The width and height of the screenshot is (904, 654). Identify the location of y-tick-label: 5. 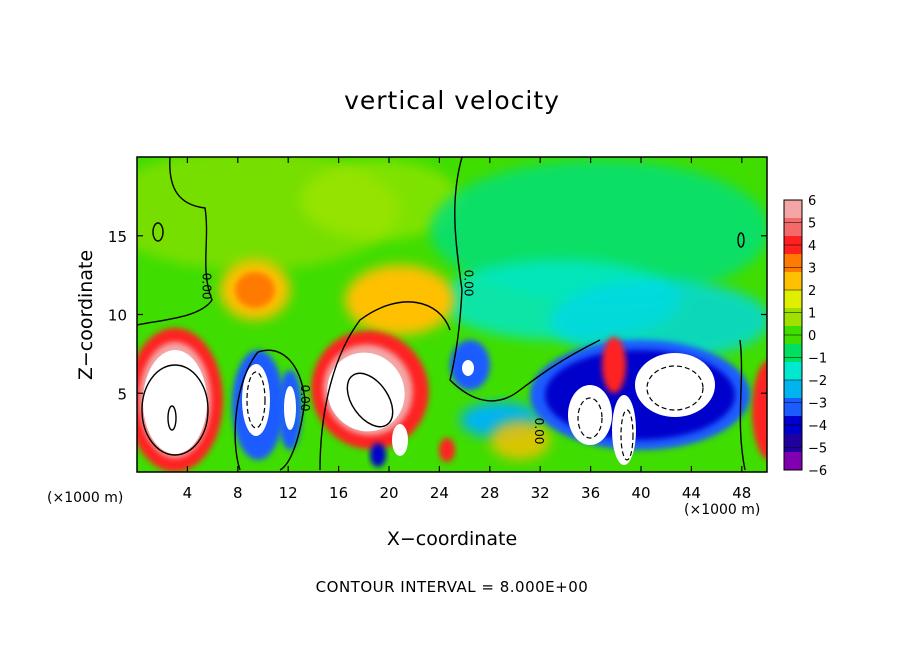
(122, 394).